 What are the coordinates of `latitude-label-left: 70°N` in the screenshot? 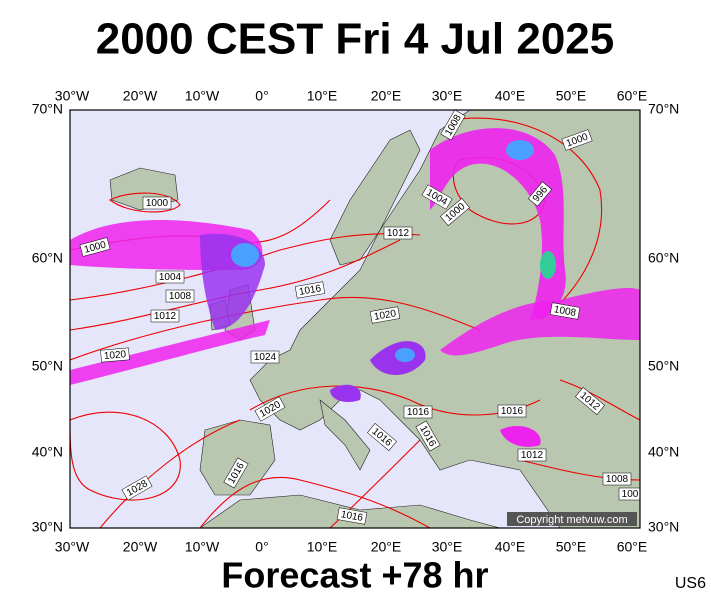 It's located at (47, 109).